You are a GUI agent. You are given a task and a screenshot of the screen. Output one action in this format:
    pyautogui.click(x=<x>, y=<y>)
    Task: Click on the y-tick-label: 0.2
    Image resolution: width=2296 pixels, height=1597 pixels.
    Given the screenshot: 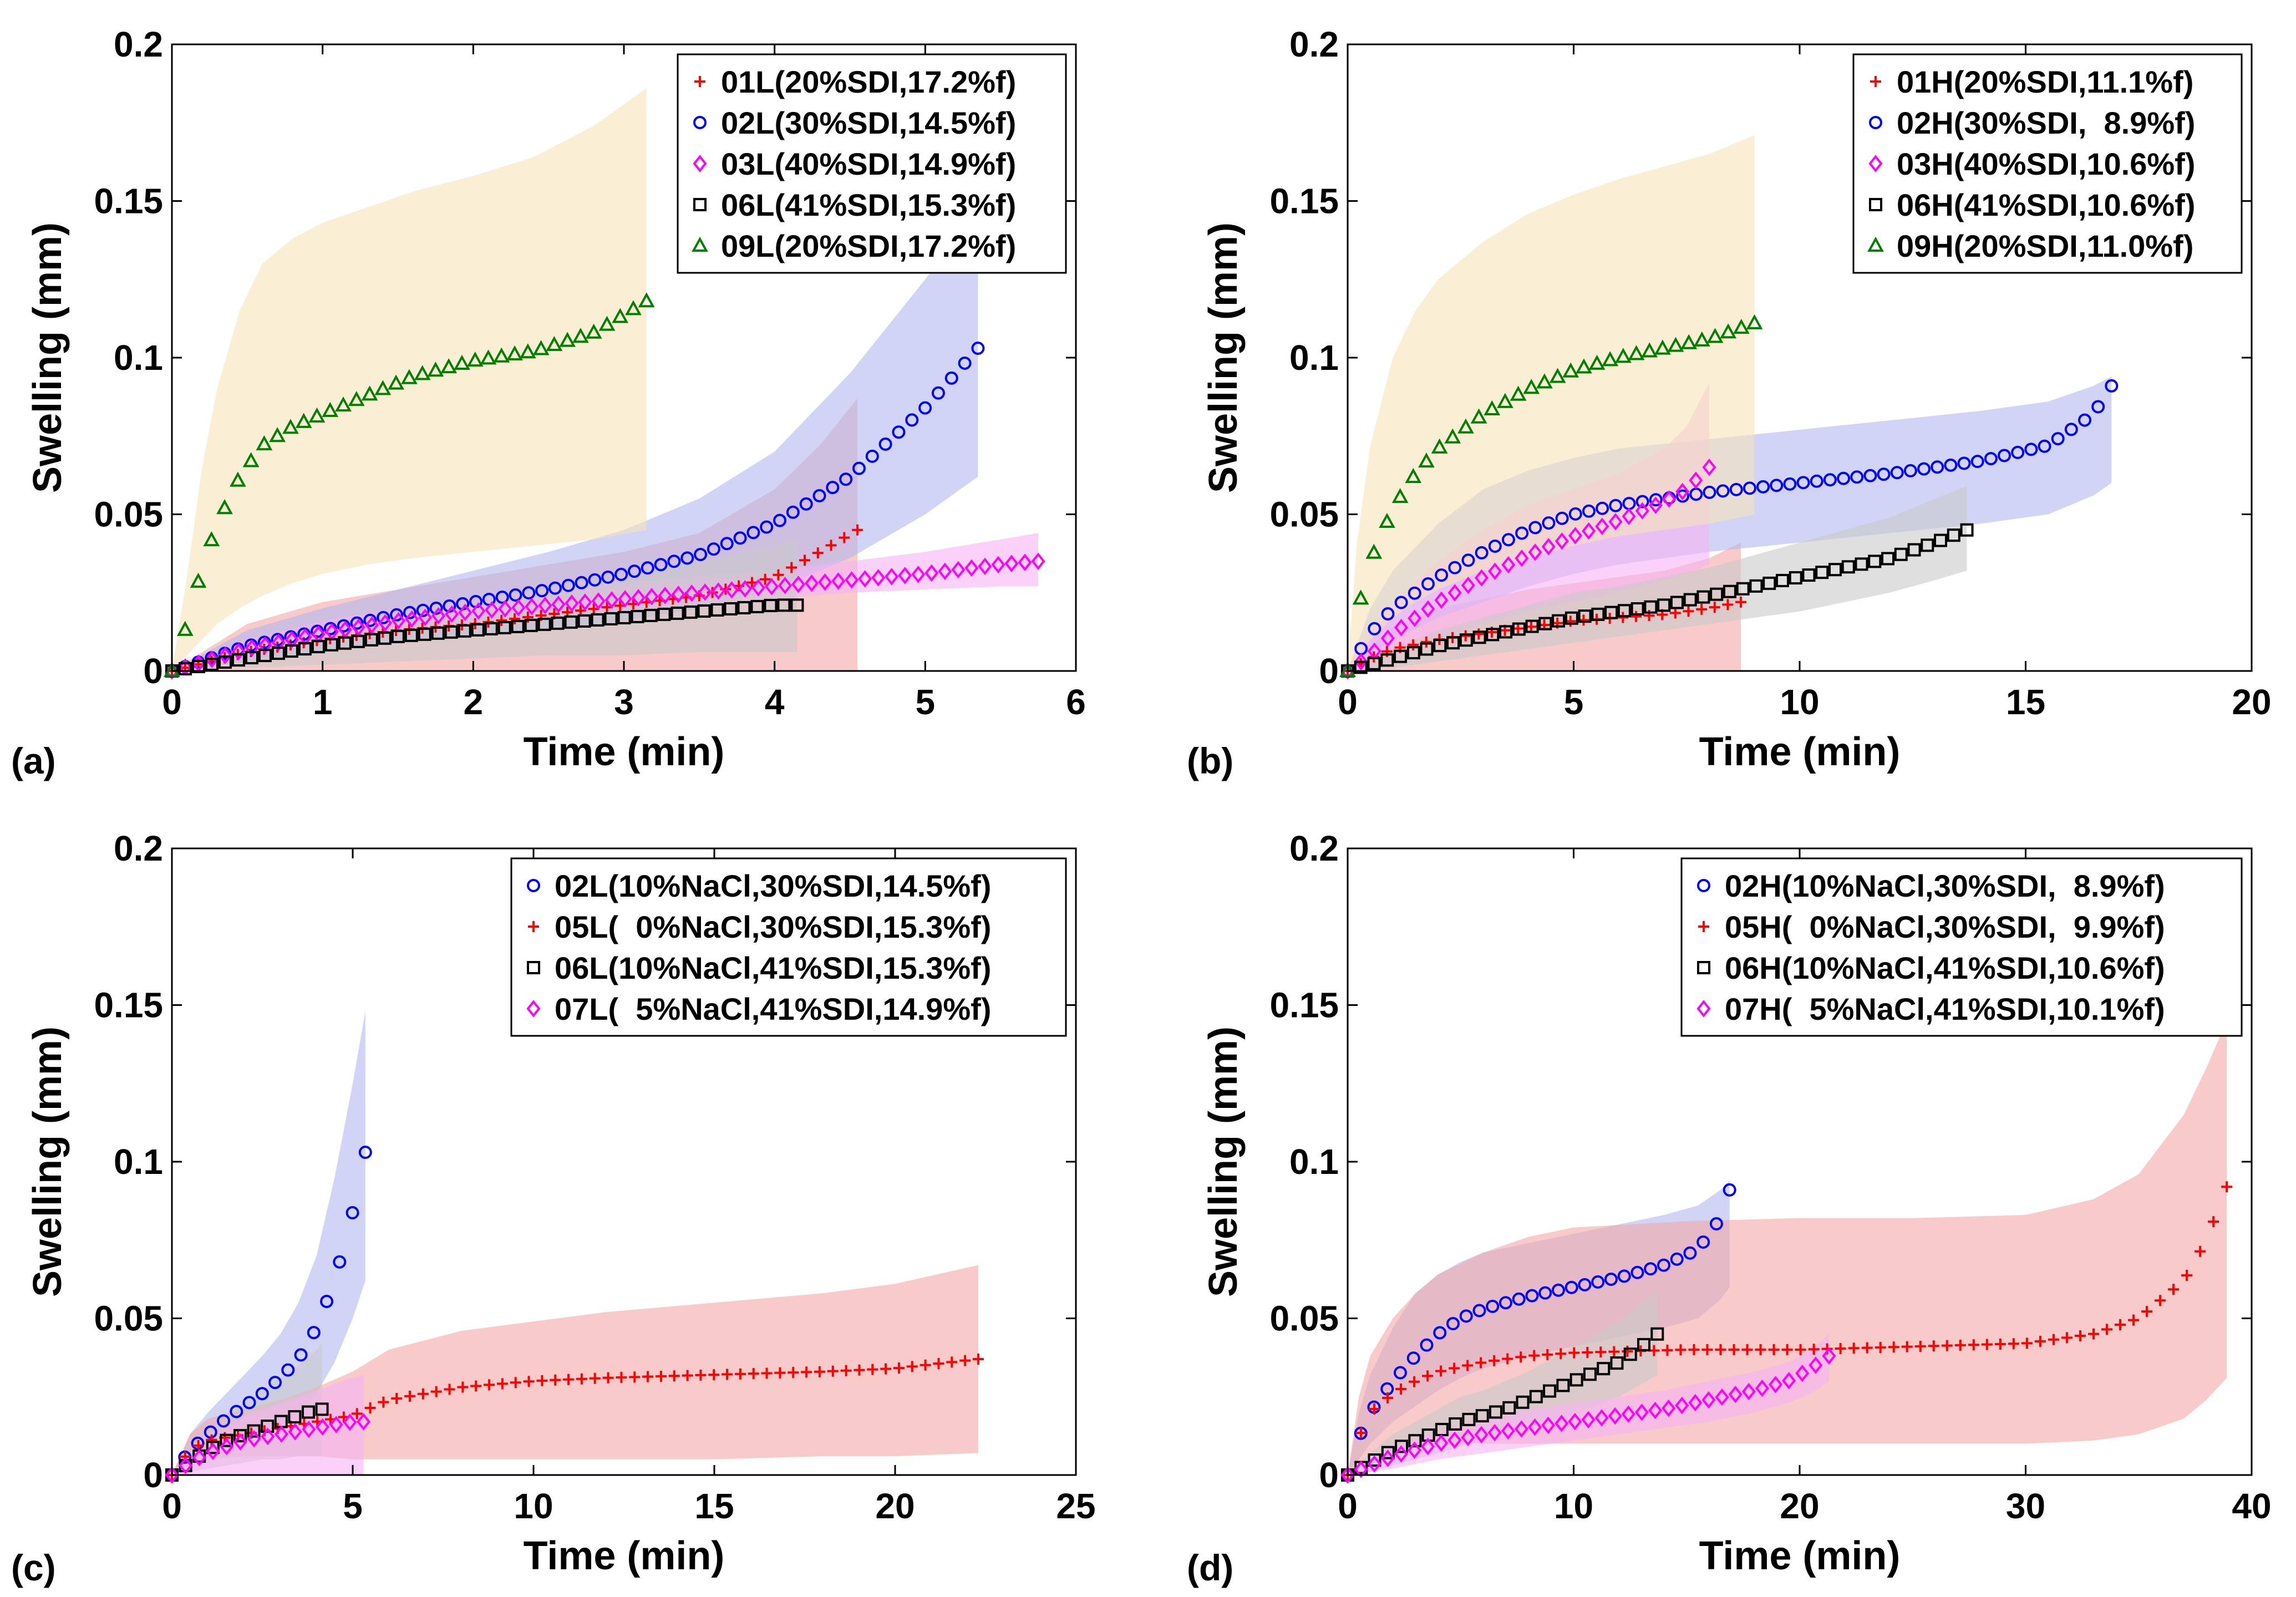 What is the action you would take?
    pyautogui.click(x=138, y=848)
    